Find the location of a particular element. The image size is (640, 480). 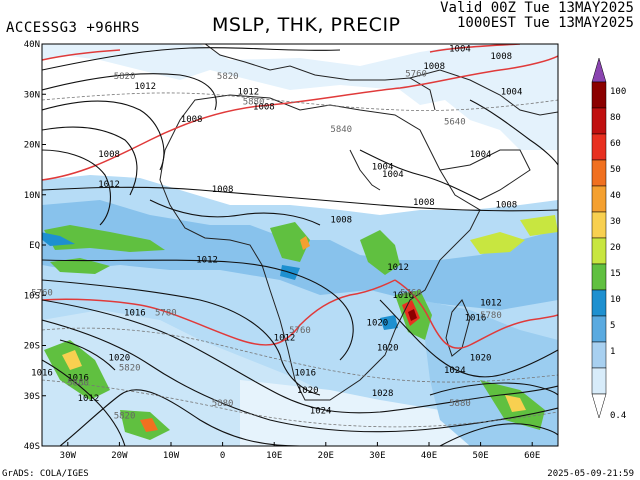

colorbar-label: 1 is located at coordinates (612, 352).